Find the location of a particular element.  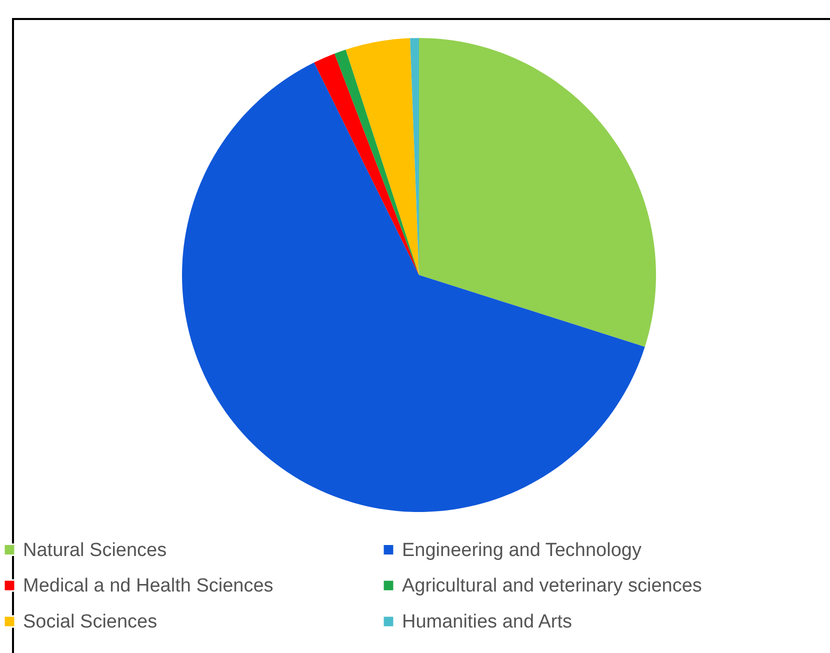

legend-label: Medical a nd Health Sciences is located at coordinates (148, 586).